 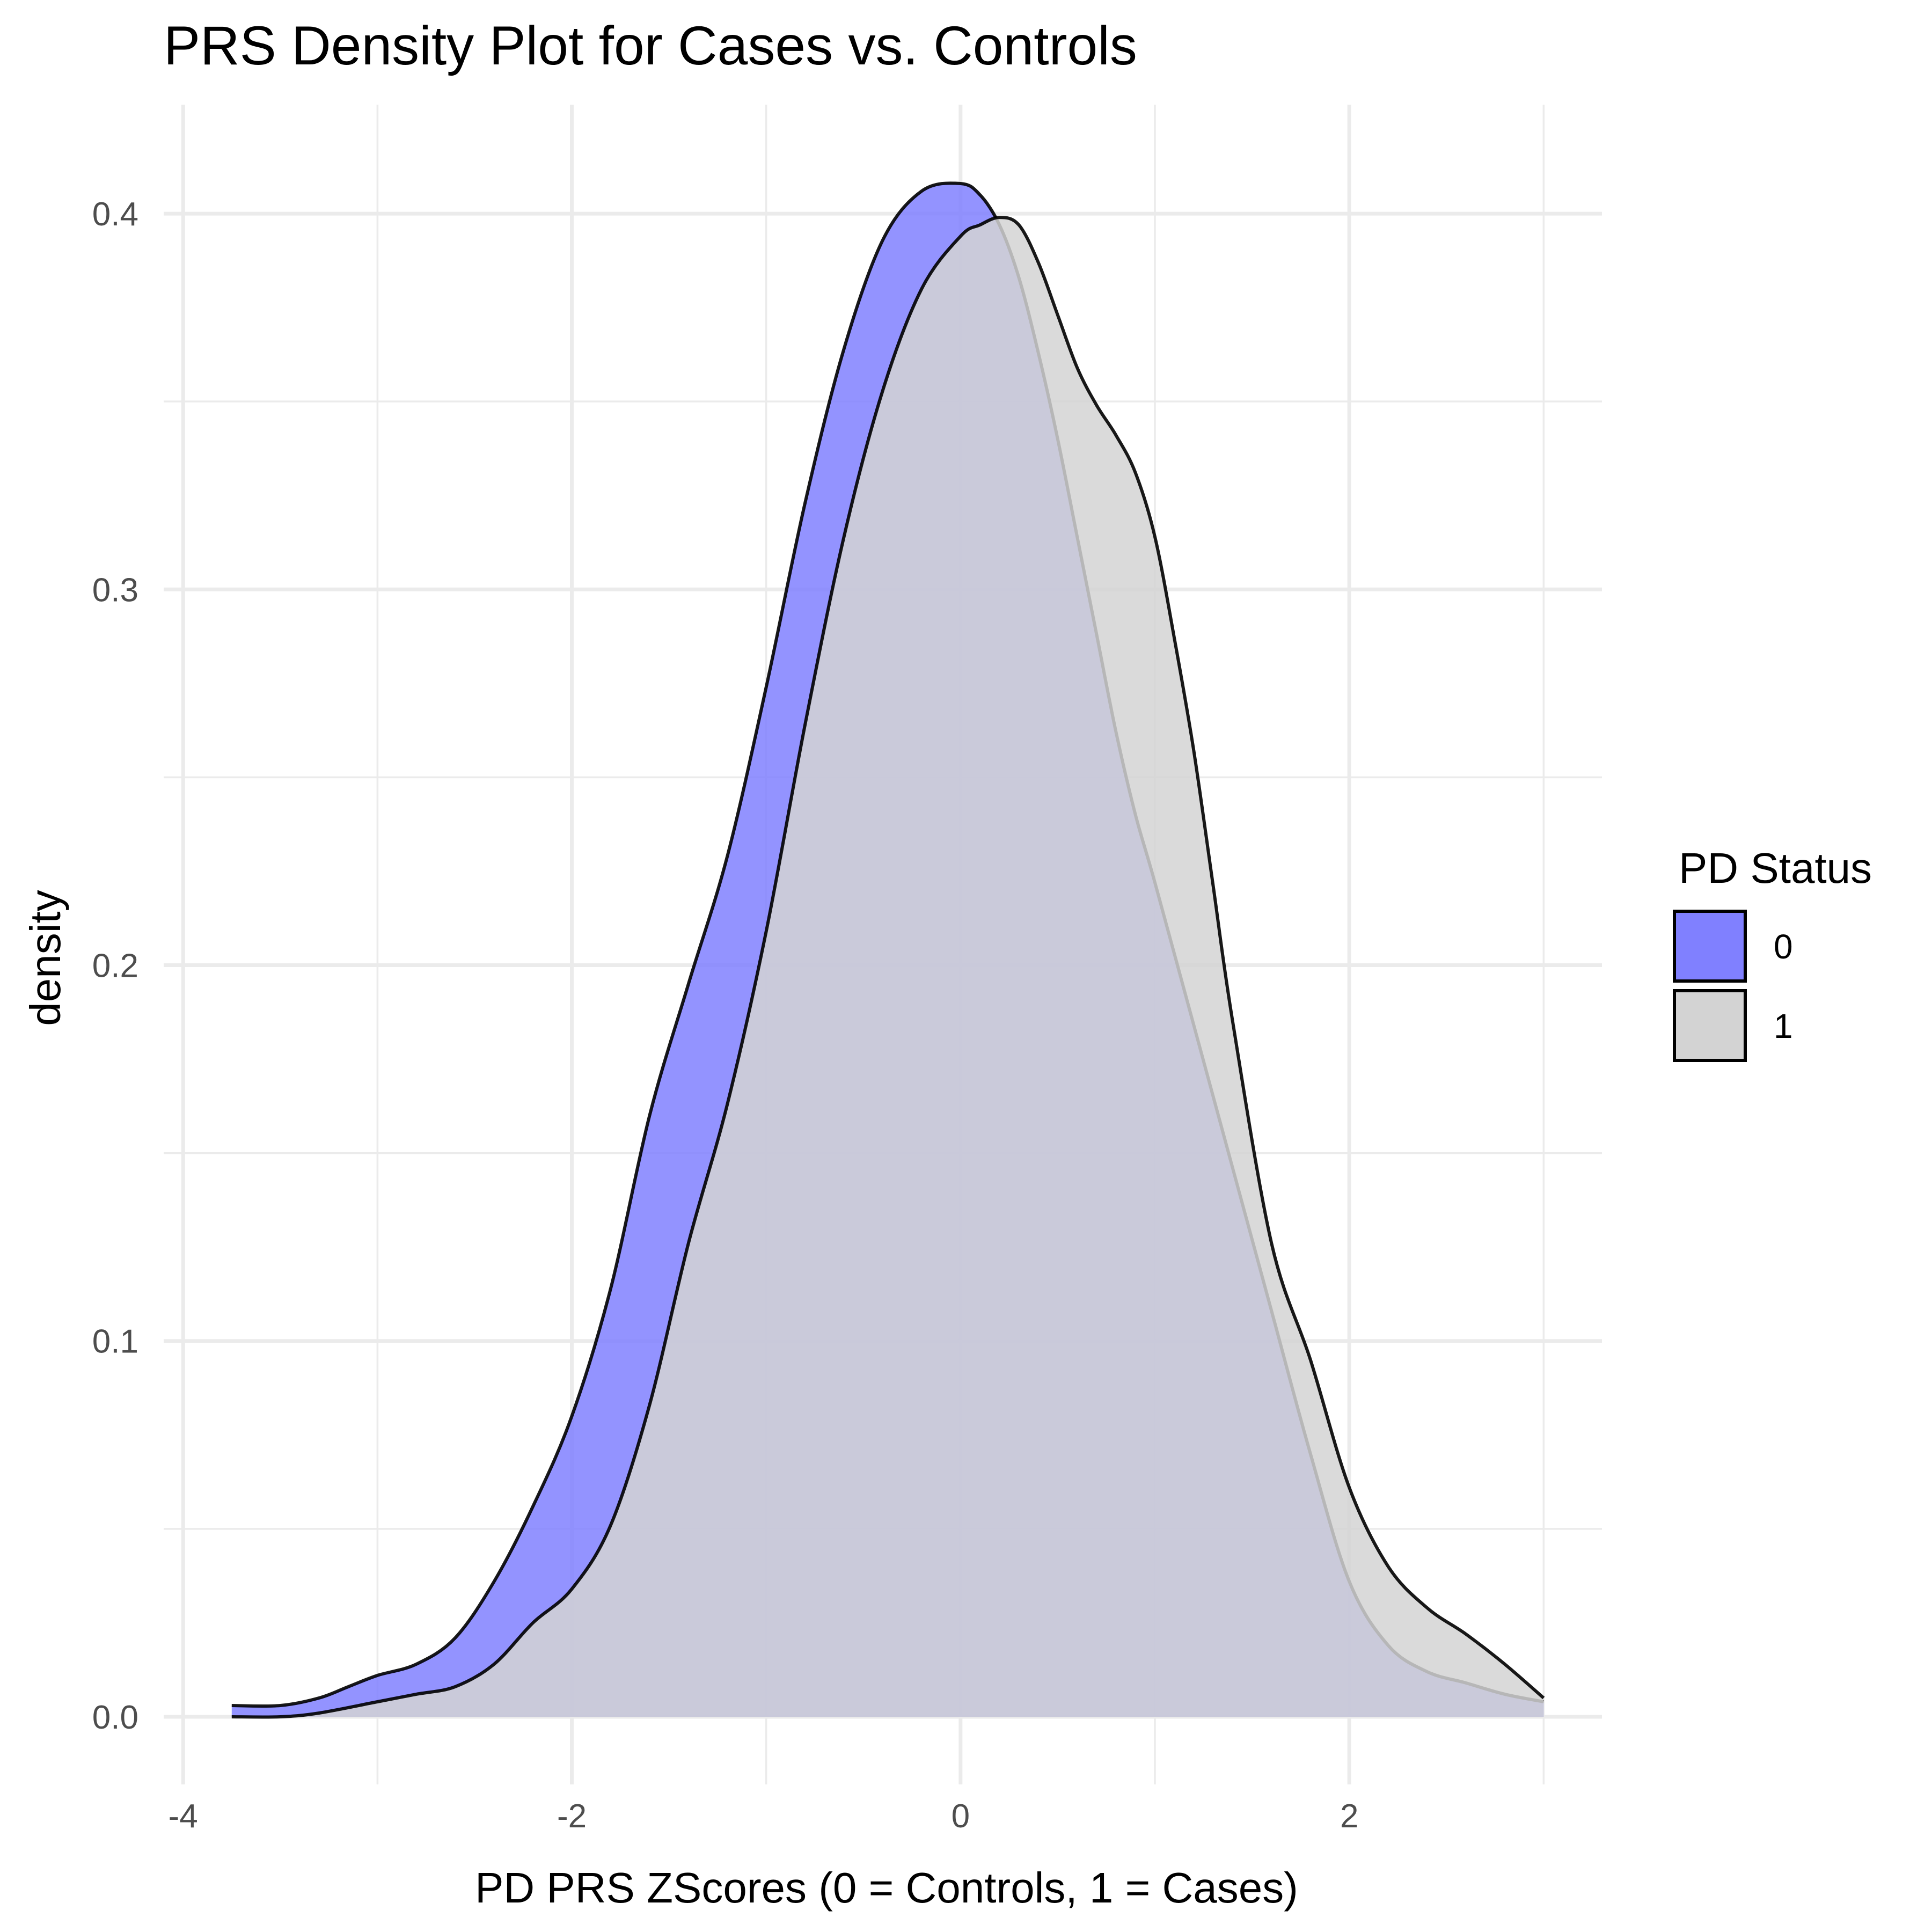 What do you see at coordinates (572, 1816) in the screenshot?
I see `x-tick-label: -2` at bounding box center [572, 1816].